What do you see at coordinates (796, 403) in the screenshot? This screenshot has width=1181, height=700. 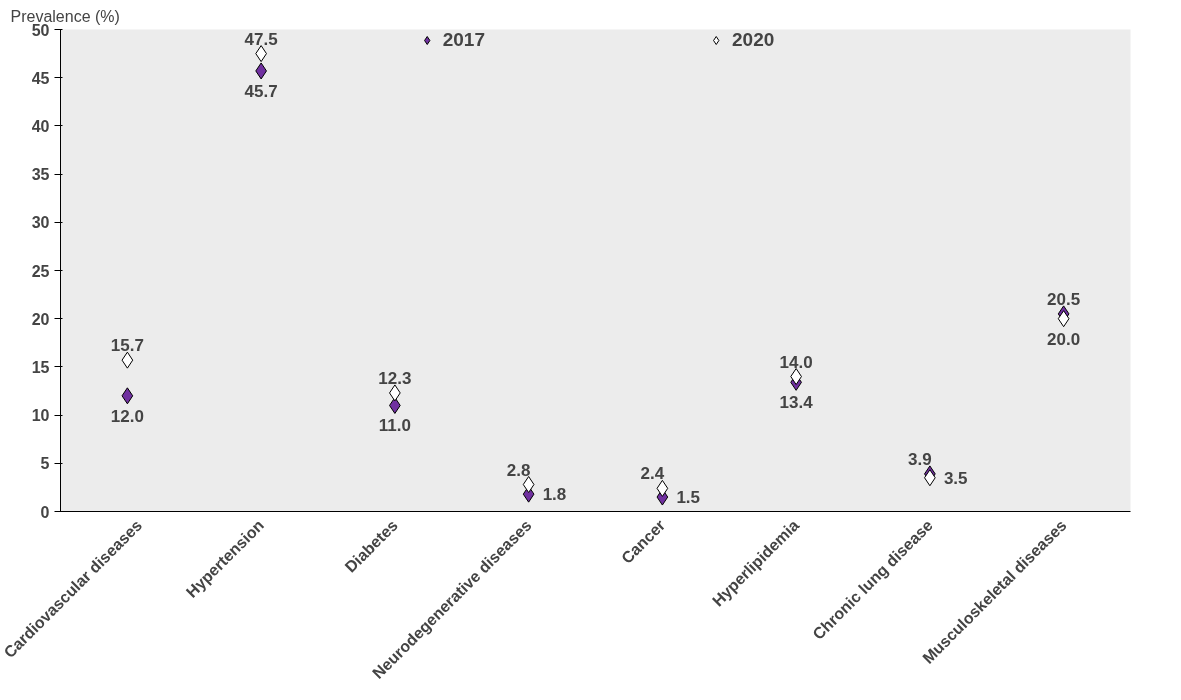 I see `data-label: 13.4` at bounding box center [796, 403].